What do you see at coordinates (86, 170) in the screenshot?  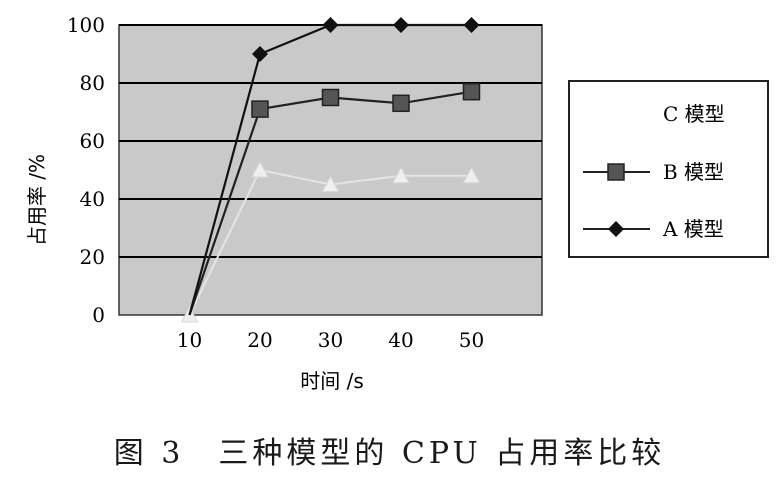 I see `y-tick-labels: 0 20 40 60 80 100` at bounding box center [86, 170].